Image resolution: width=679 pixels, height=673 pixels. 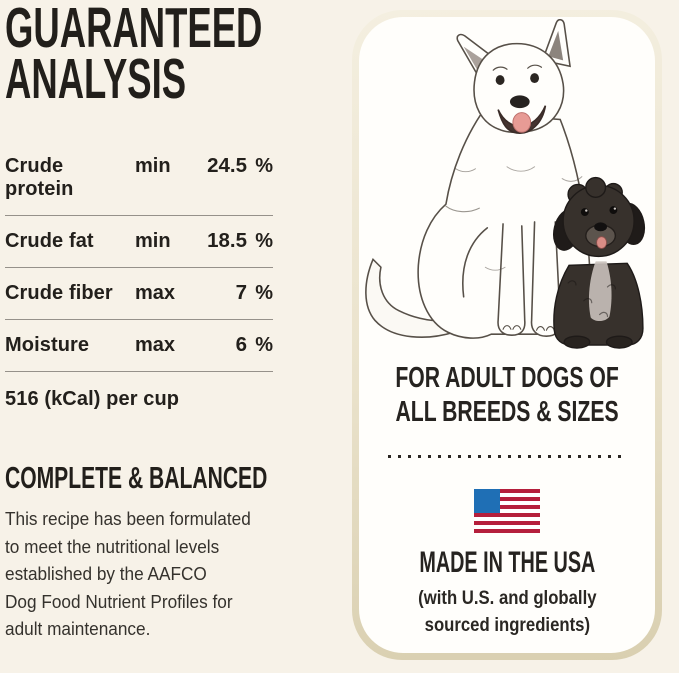 I want to click on page-title-line1: GUARANTEED, so click(x=134, y=30).